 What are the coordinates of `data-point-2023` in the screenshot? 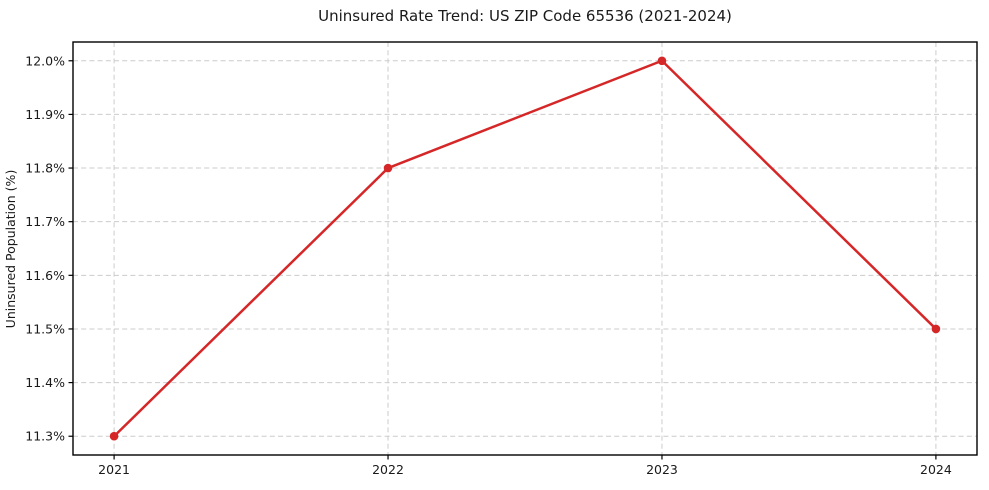 It's located at (662, 61).